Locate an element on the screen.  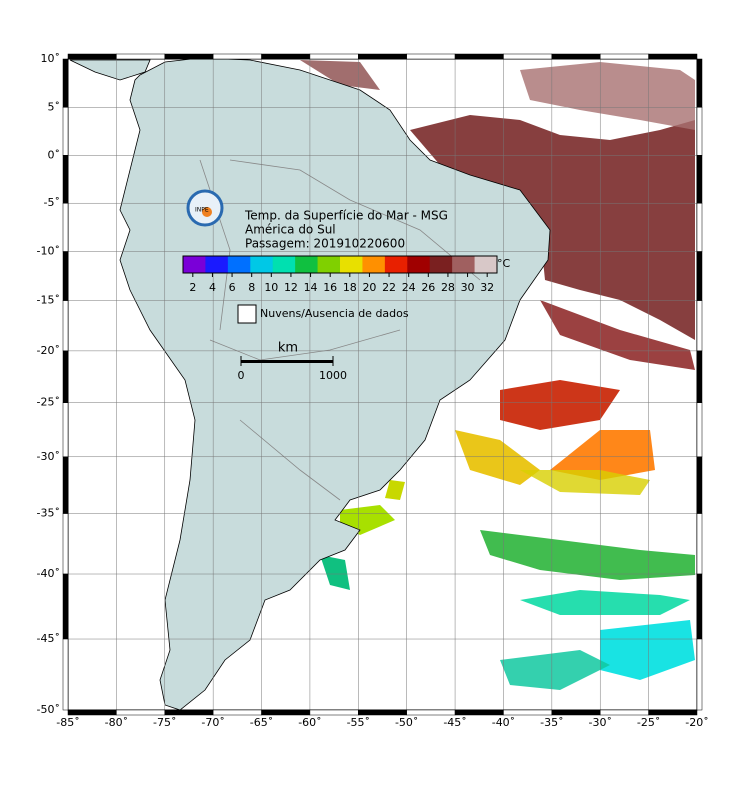
colorbar-tick-label: 12 is located at coordinates (291, 287).